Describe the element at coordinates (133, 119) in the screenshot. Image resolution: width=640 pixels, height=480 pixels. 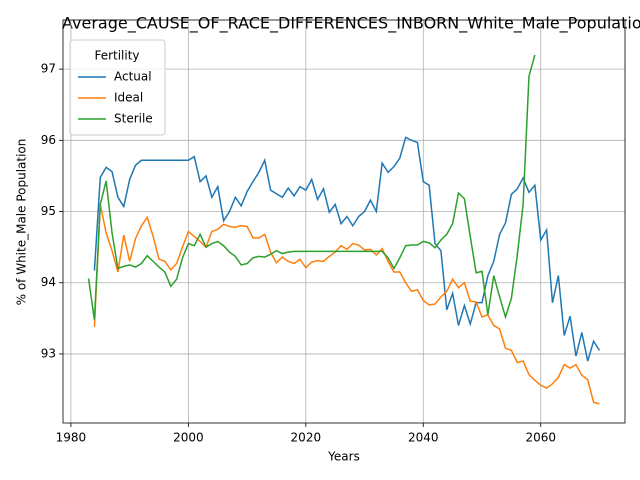
I see `legend-label: Sterile` at that location.